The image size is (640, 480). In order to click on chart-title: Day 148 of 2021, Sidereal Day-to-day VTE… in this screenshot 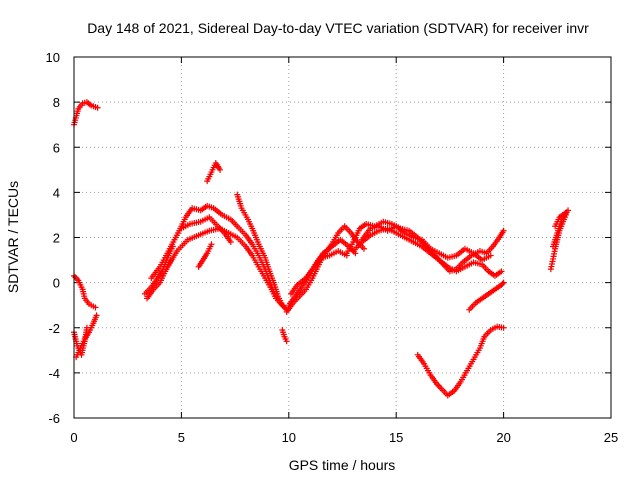, I will do `click(338, 28)`.